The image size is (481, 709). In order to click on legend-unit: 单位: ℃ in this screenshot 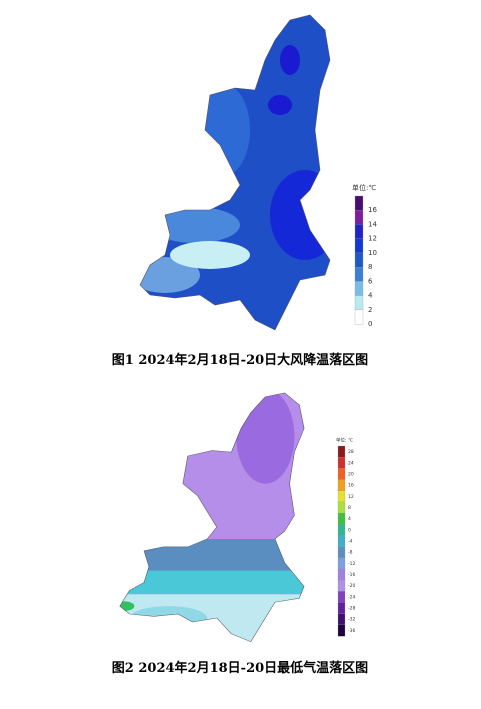, I will do `click(344, 440)`.